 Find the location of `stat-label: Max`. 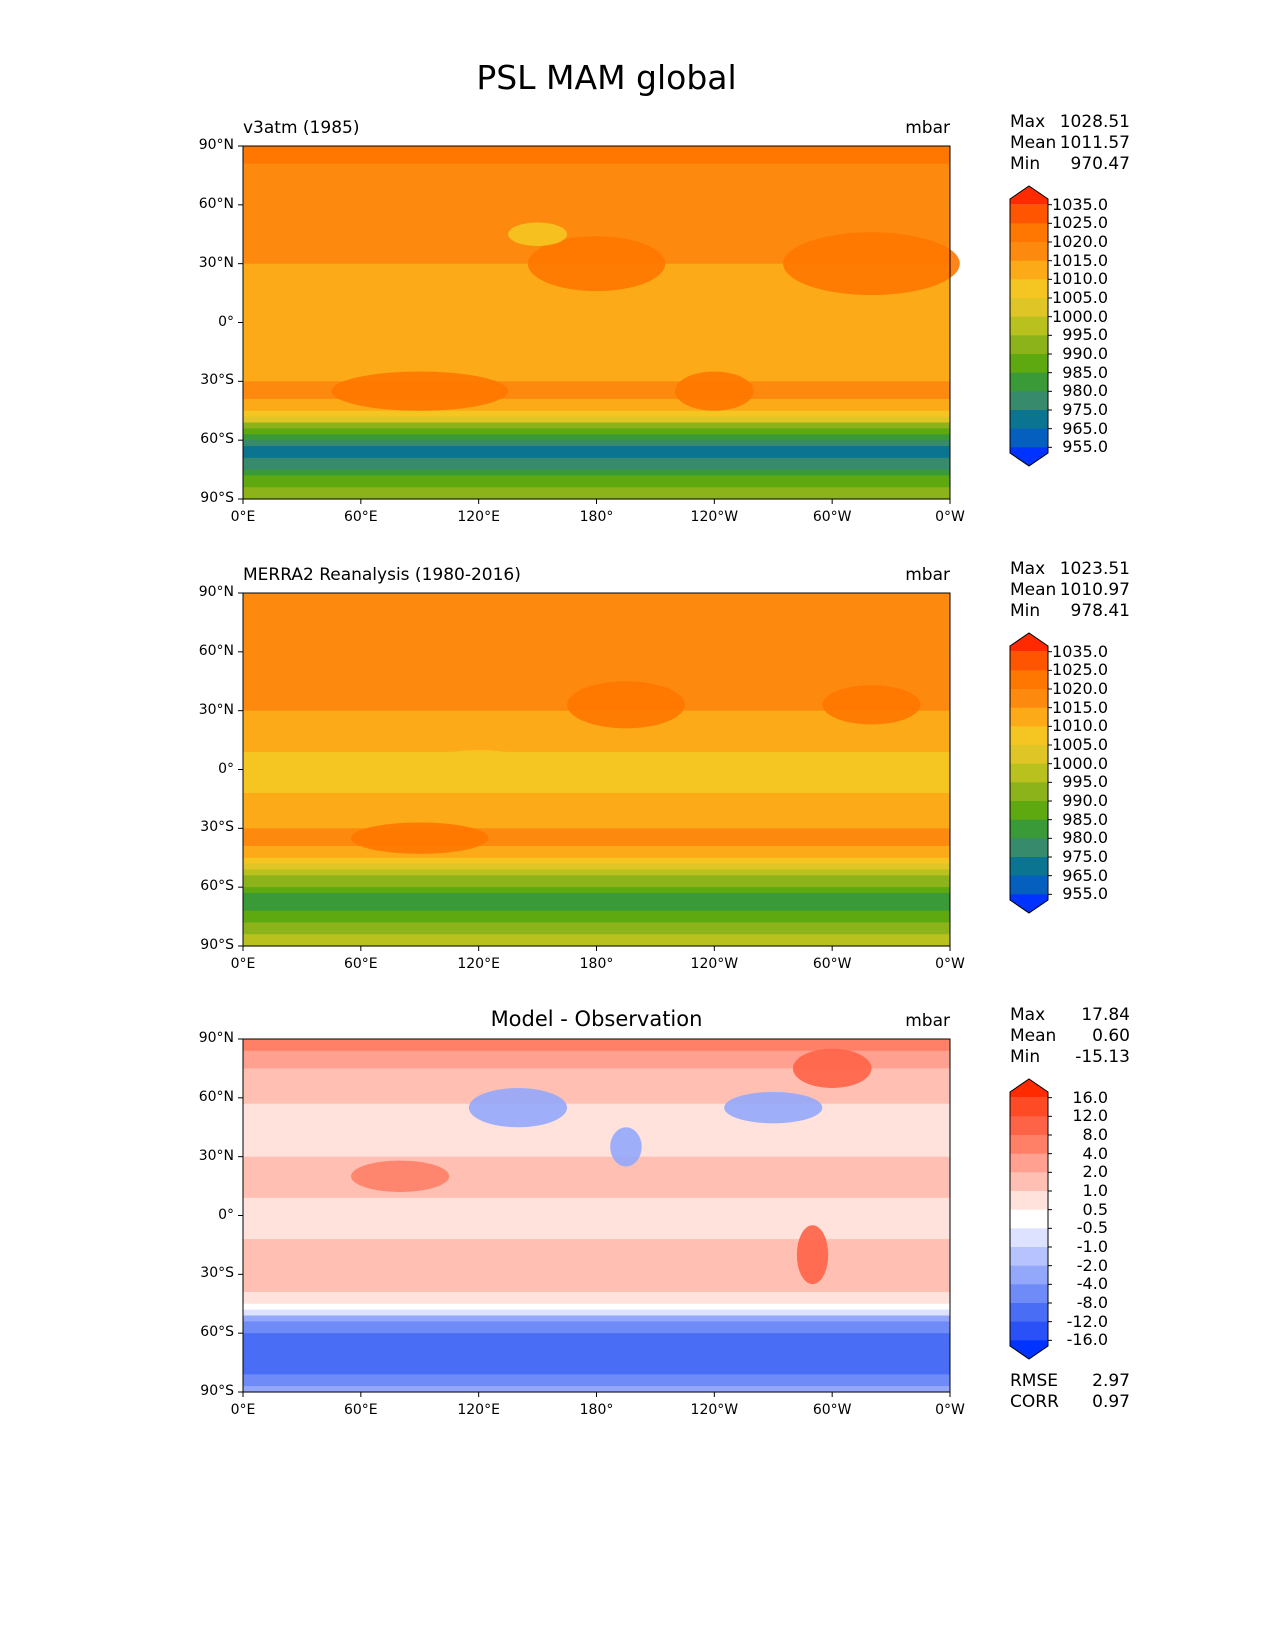

stat-label: Max is located at coordinates (1028, 122).